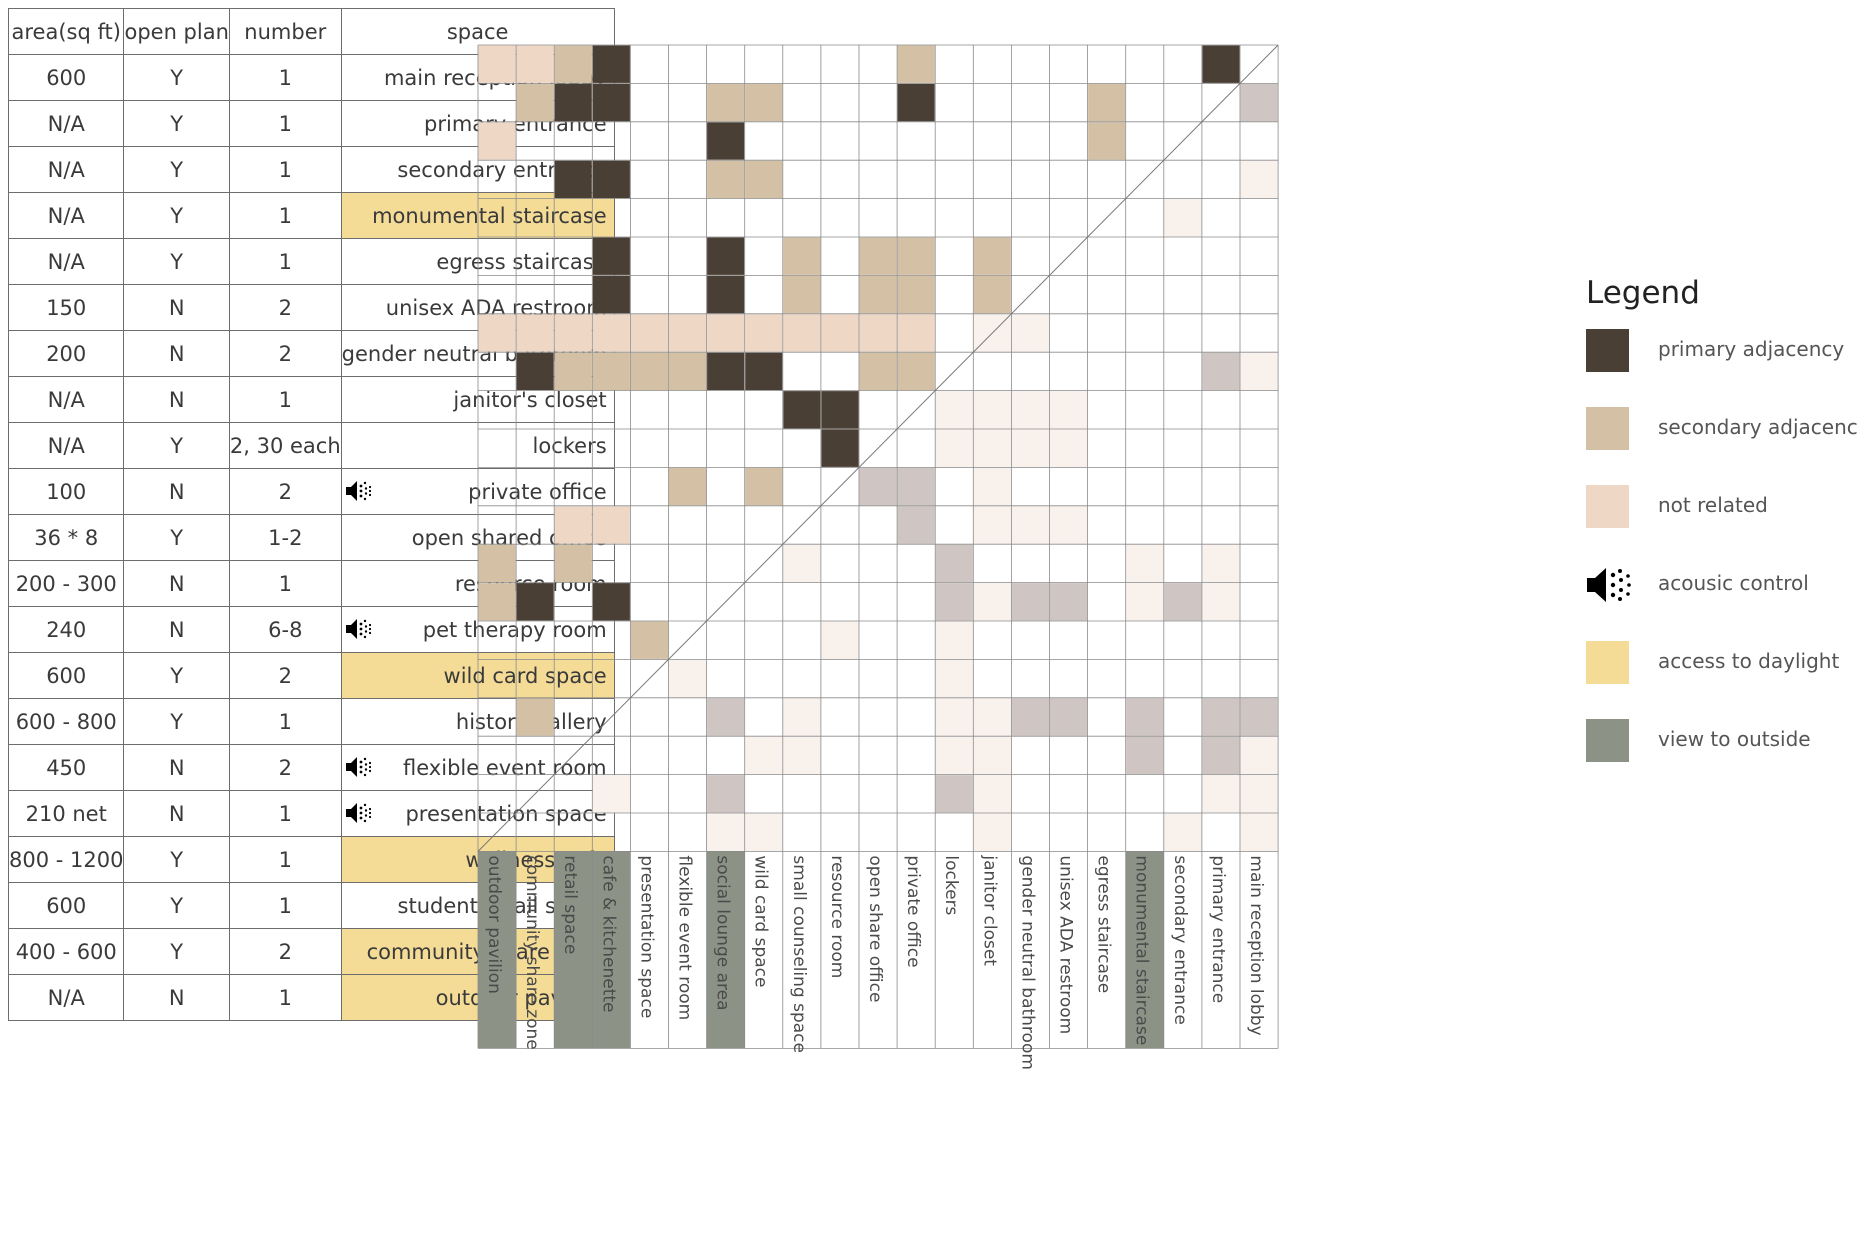 The image size is (1857, 1241). What do you see at coordinates (285, 813) in the screenshot?
I see `number-cell: 1` at bounding box center [285, 813].